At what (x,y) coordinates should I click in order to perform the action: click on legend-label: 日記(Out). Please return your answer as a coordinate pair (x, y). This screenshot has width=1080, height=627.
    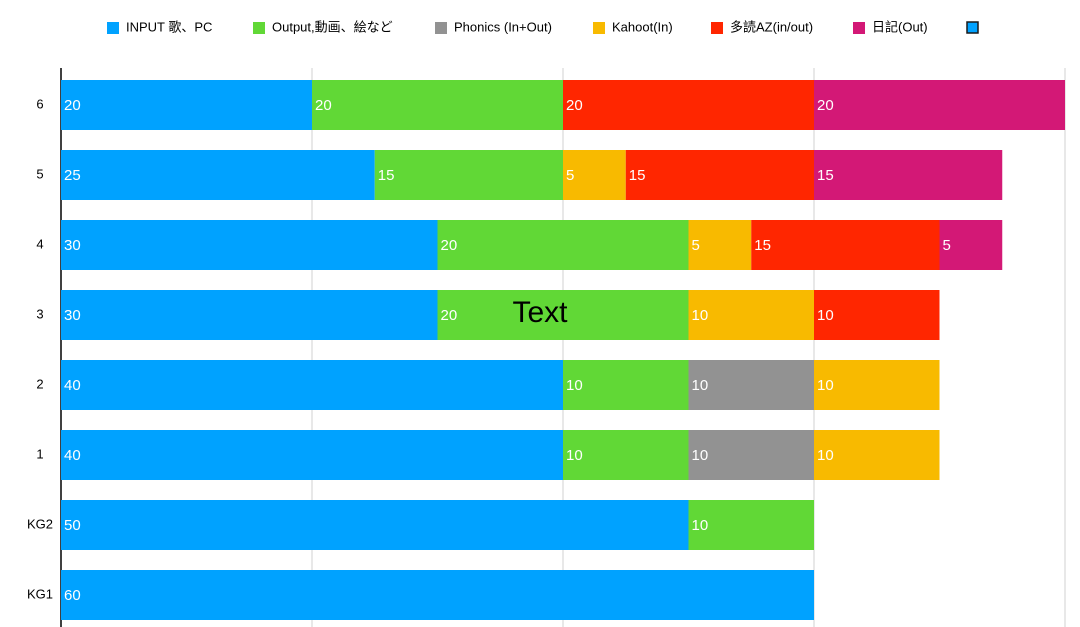
    Looking at the image, I should click on (900, 26).